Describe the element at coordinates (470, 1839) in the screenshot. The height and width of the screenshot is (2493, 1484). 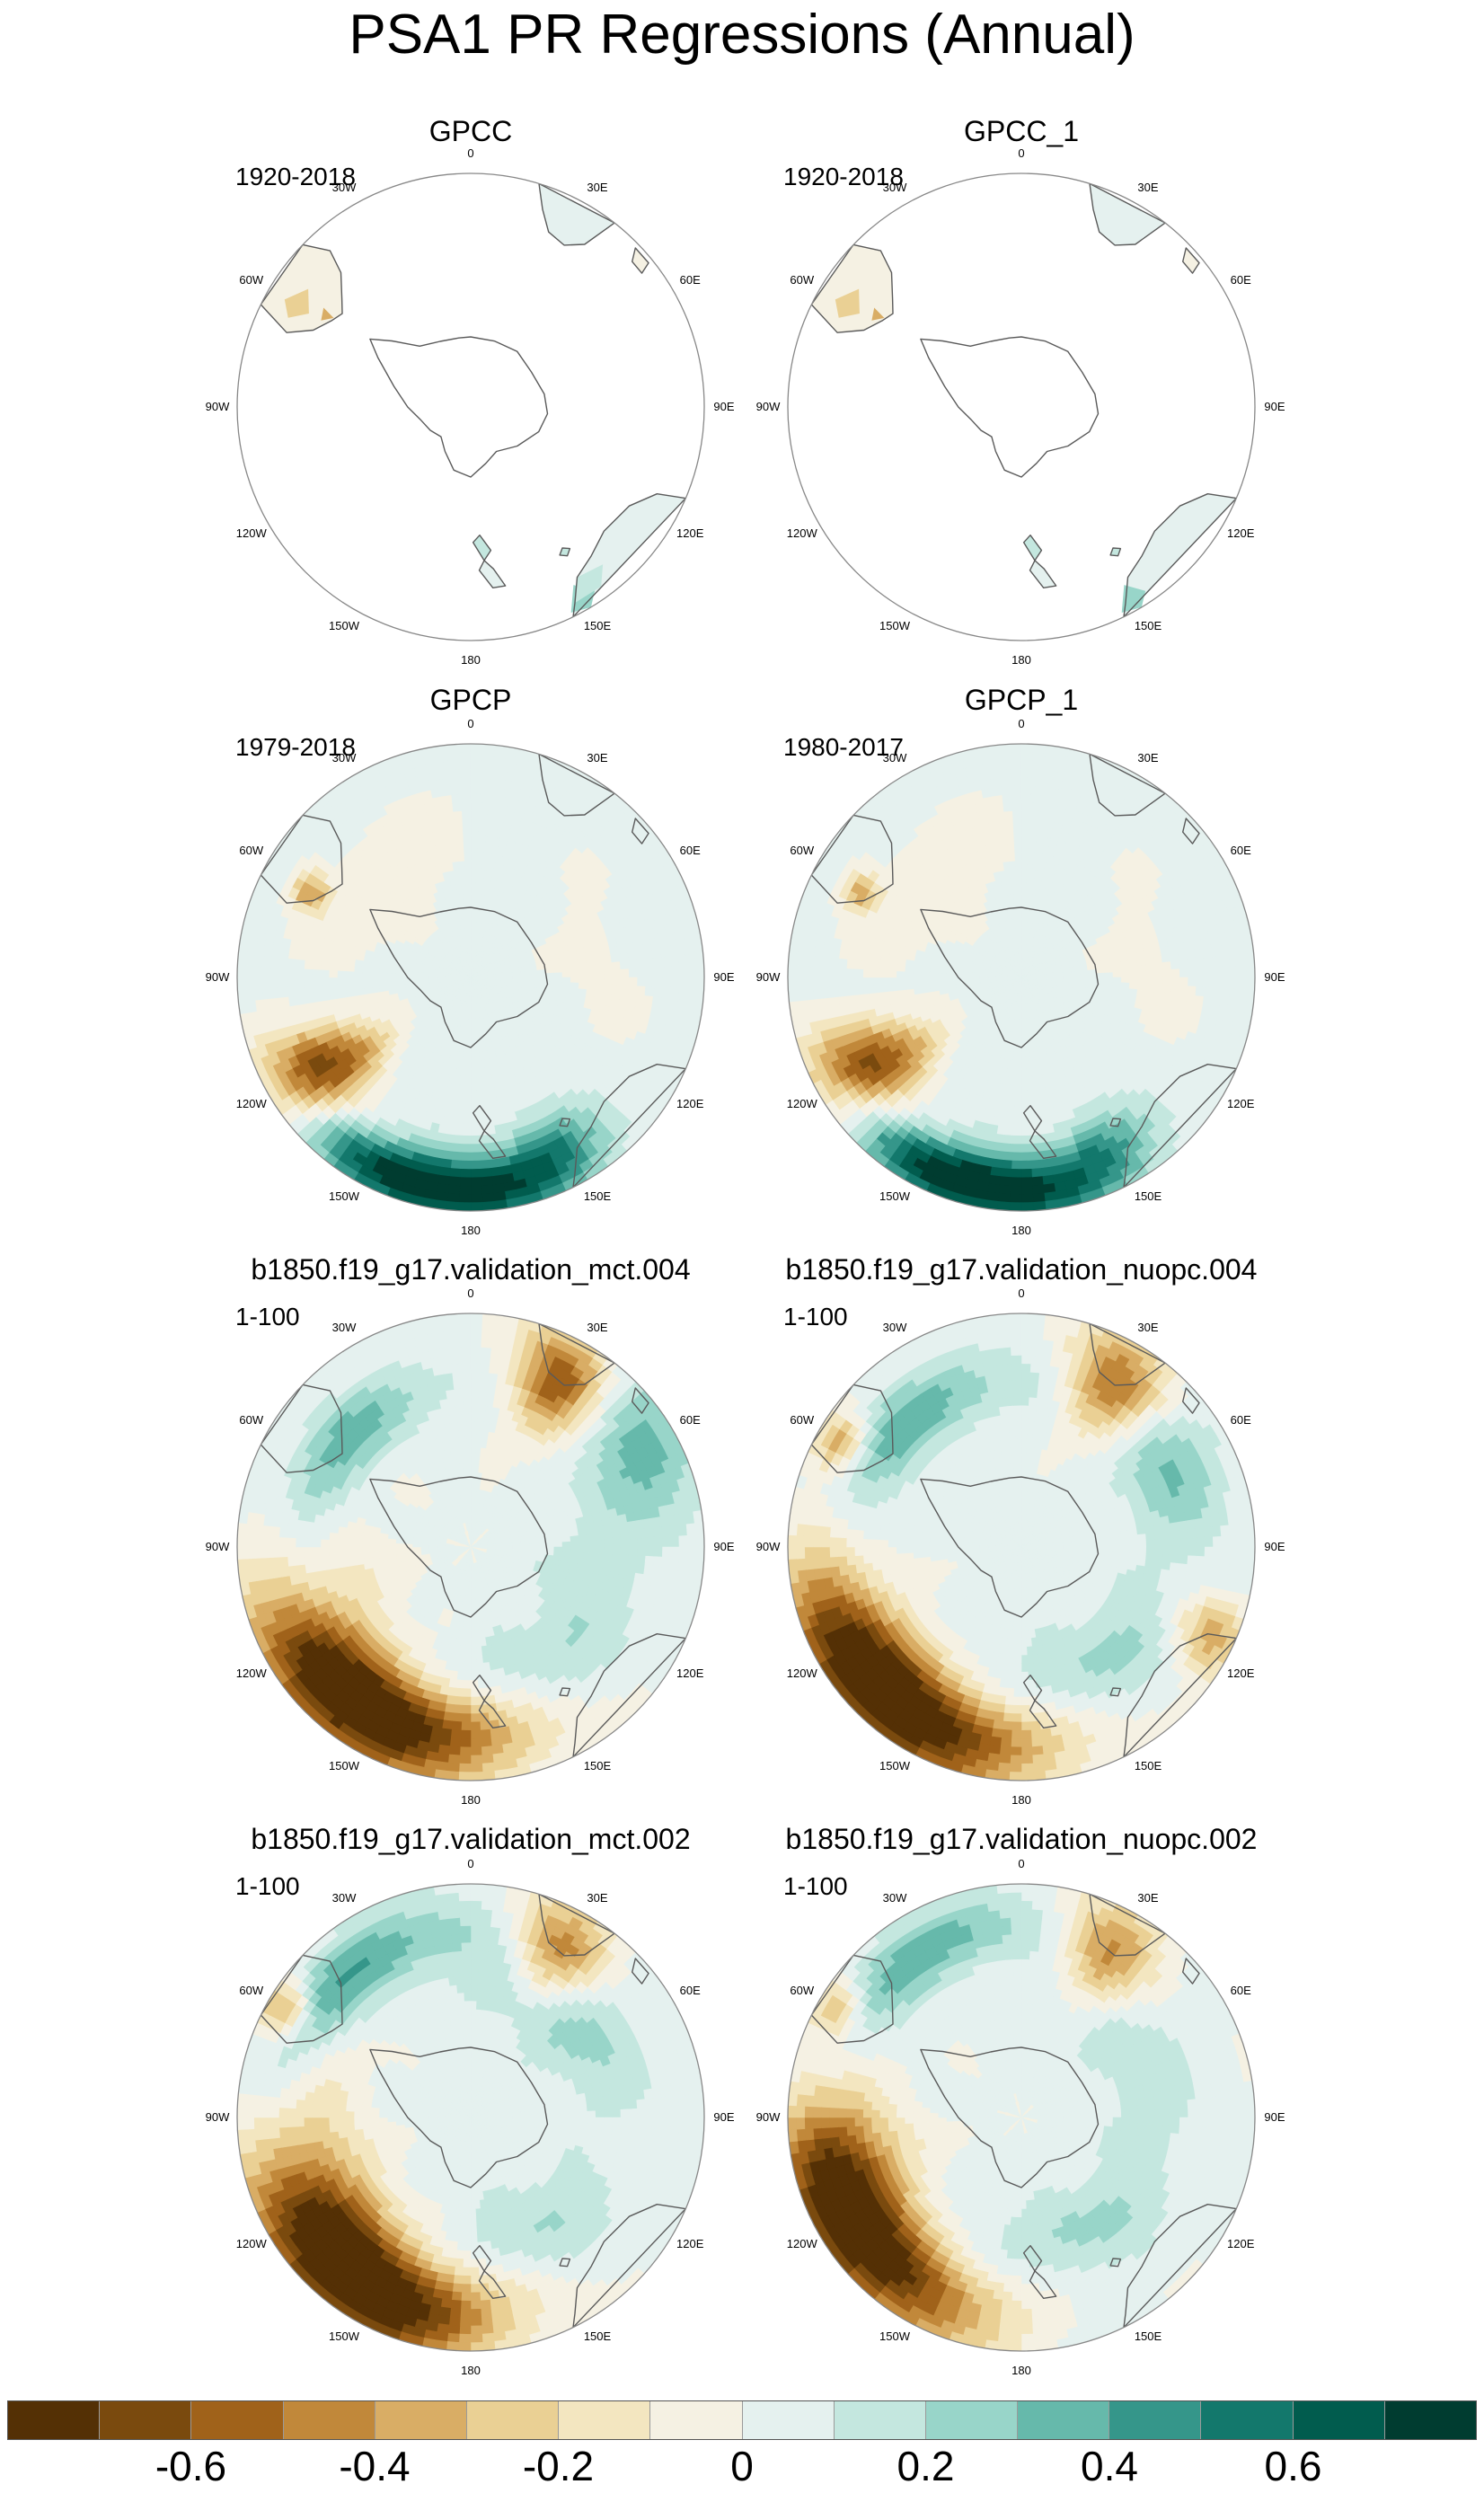
I see `panel-title: b1850.f19_g17.validation_mct.002` at that location.